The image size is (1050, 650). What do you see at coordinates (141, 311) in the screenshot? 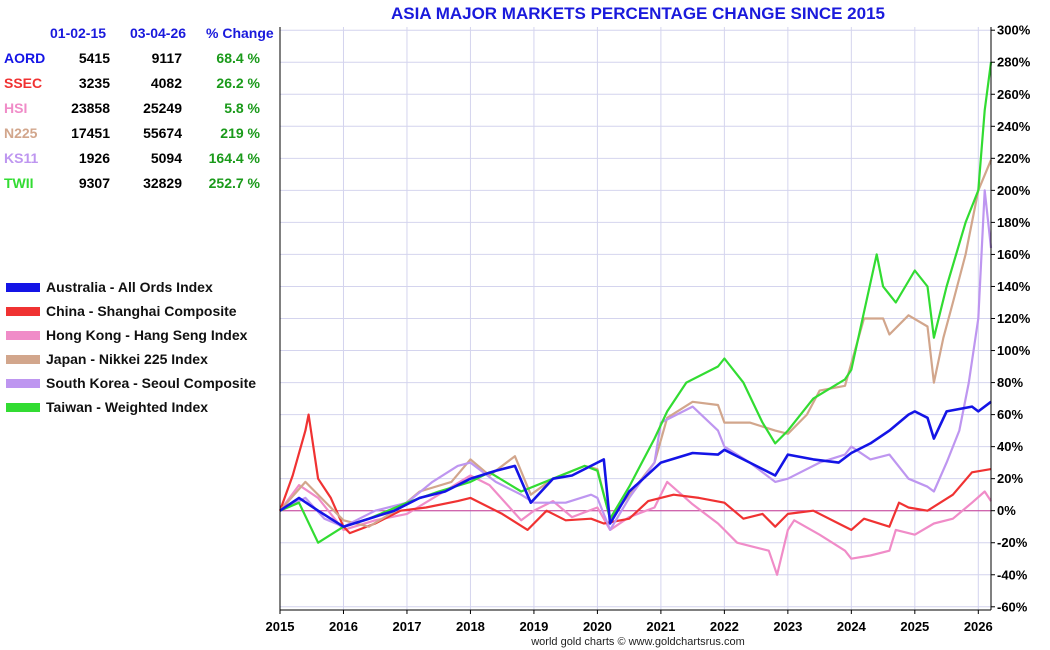
I see `legend-label: China - Shanghai Composite` at bounding box center [141, 311].